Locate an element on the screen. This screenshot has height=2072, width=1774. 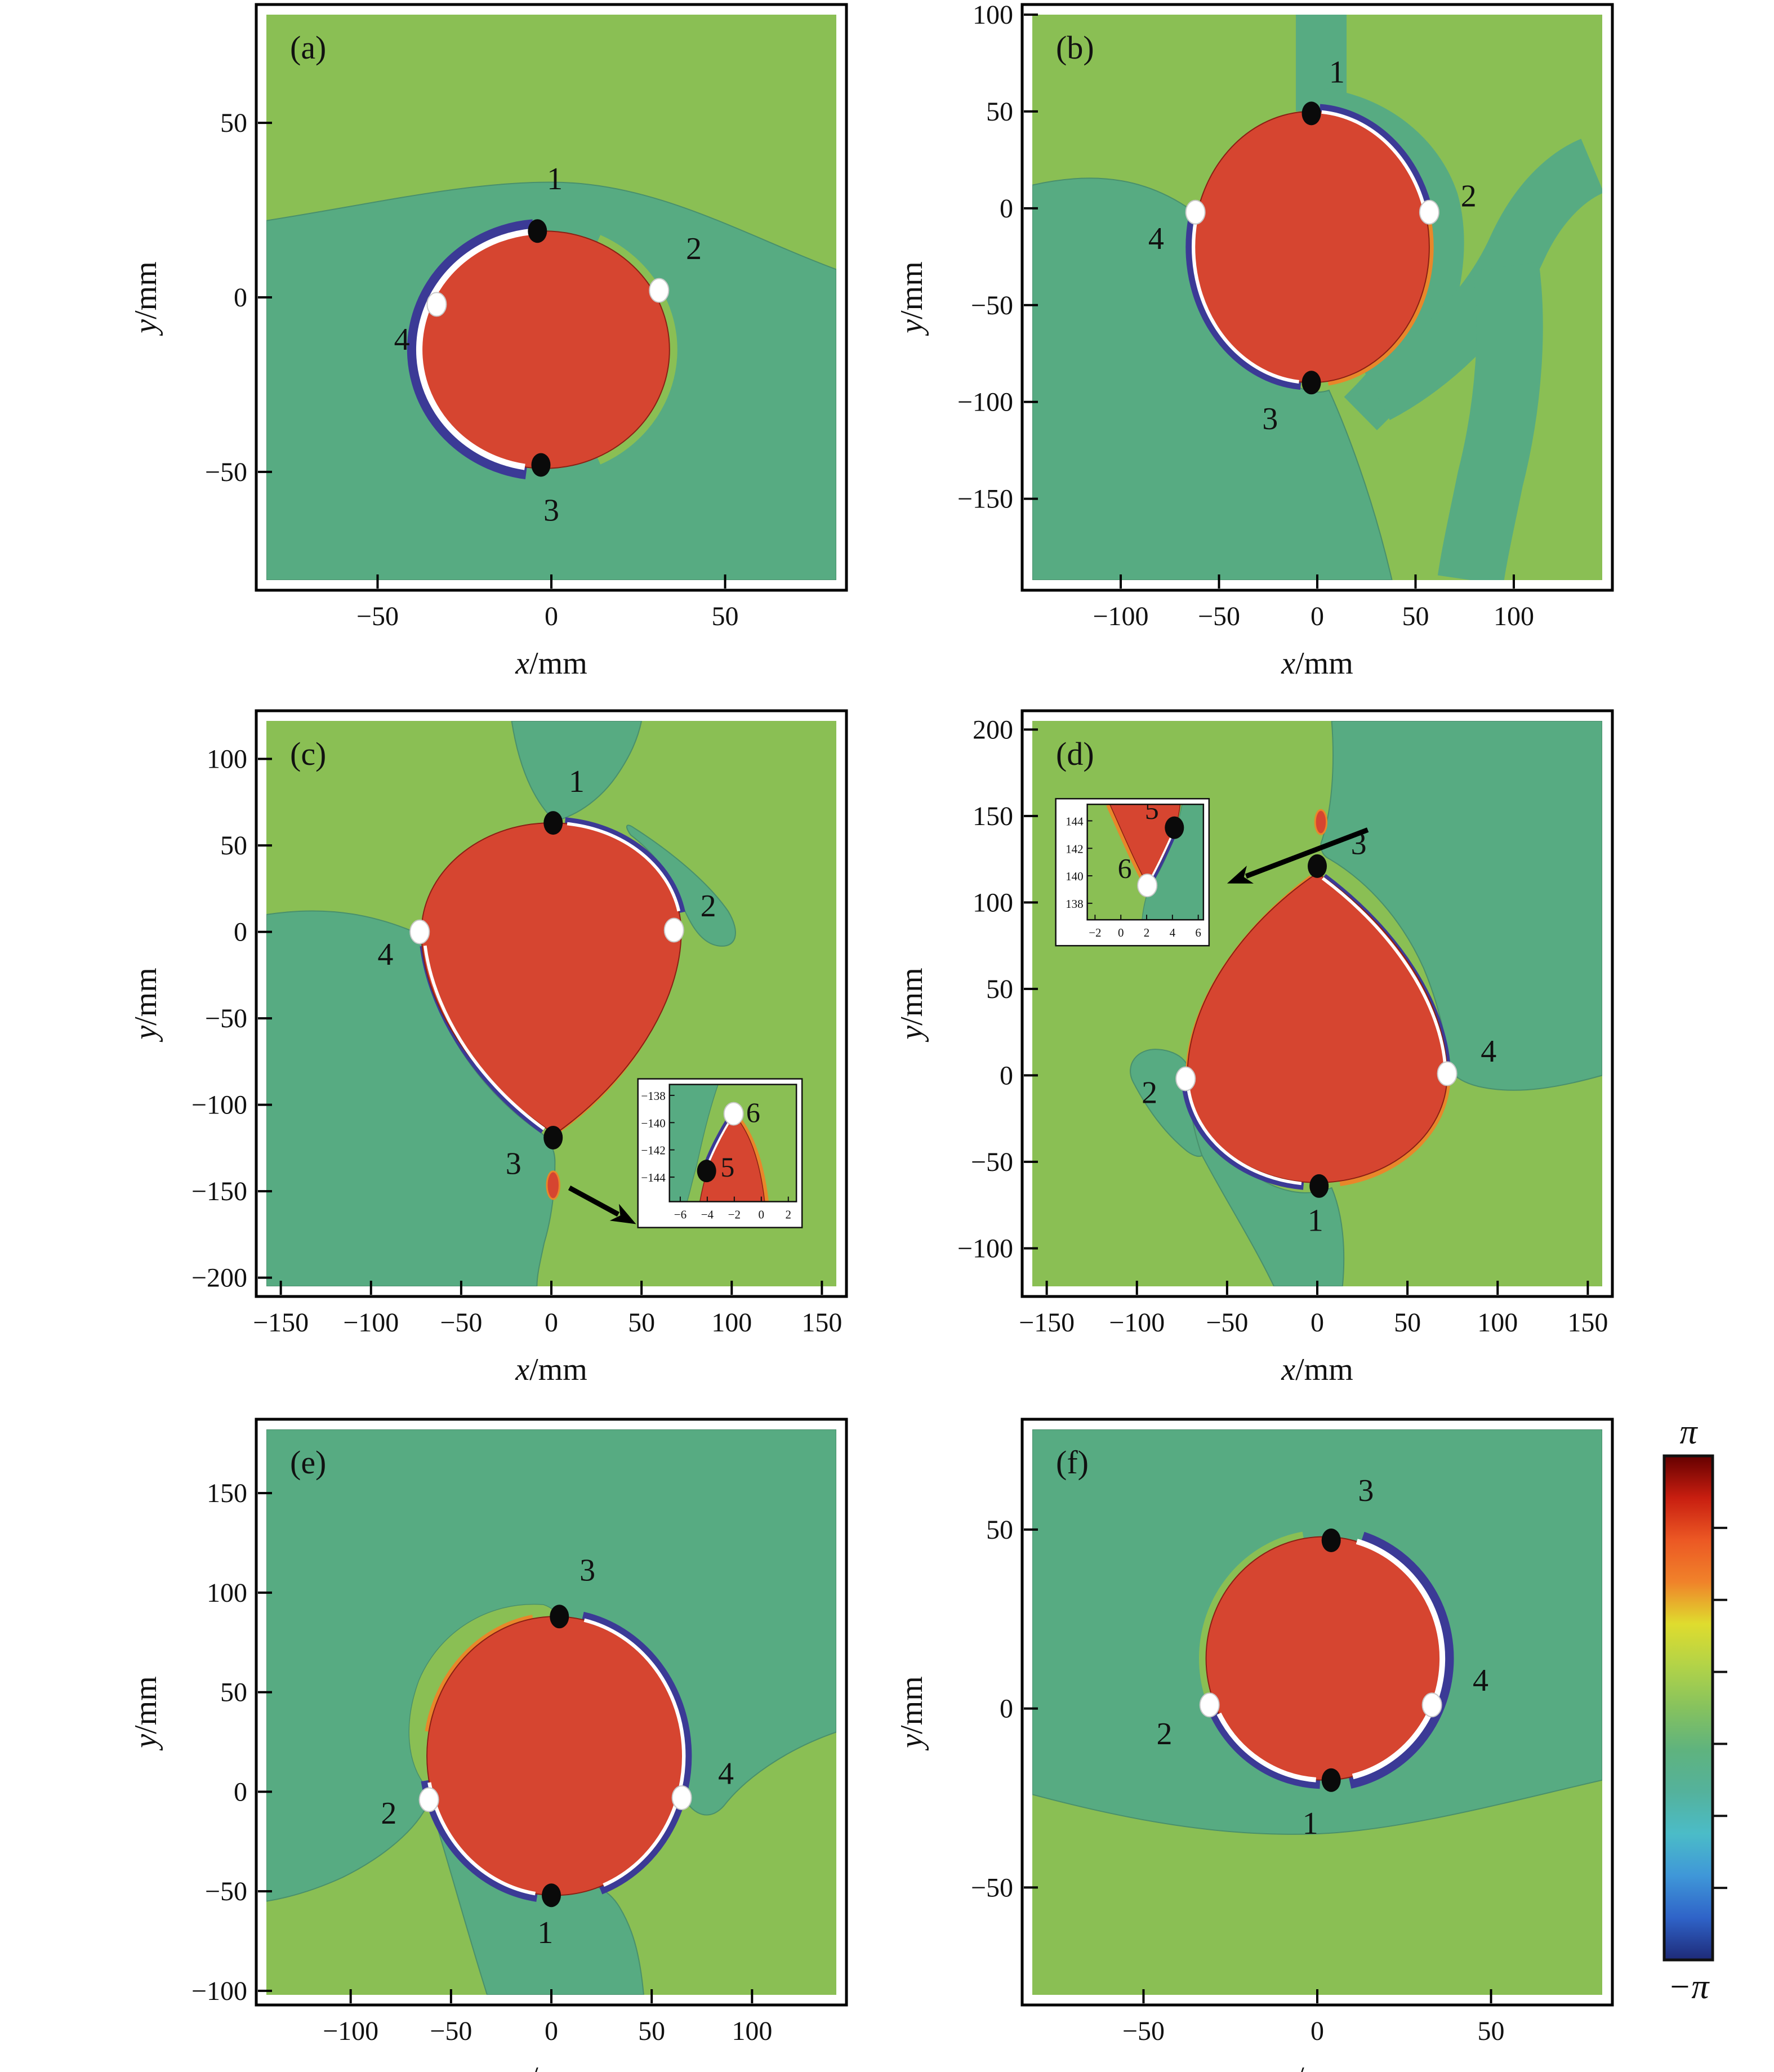
x-tick-label: −50 is located at coordinates (1227, 1323).